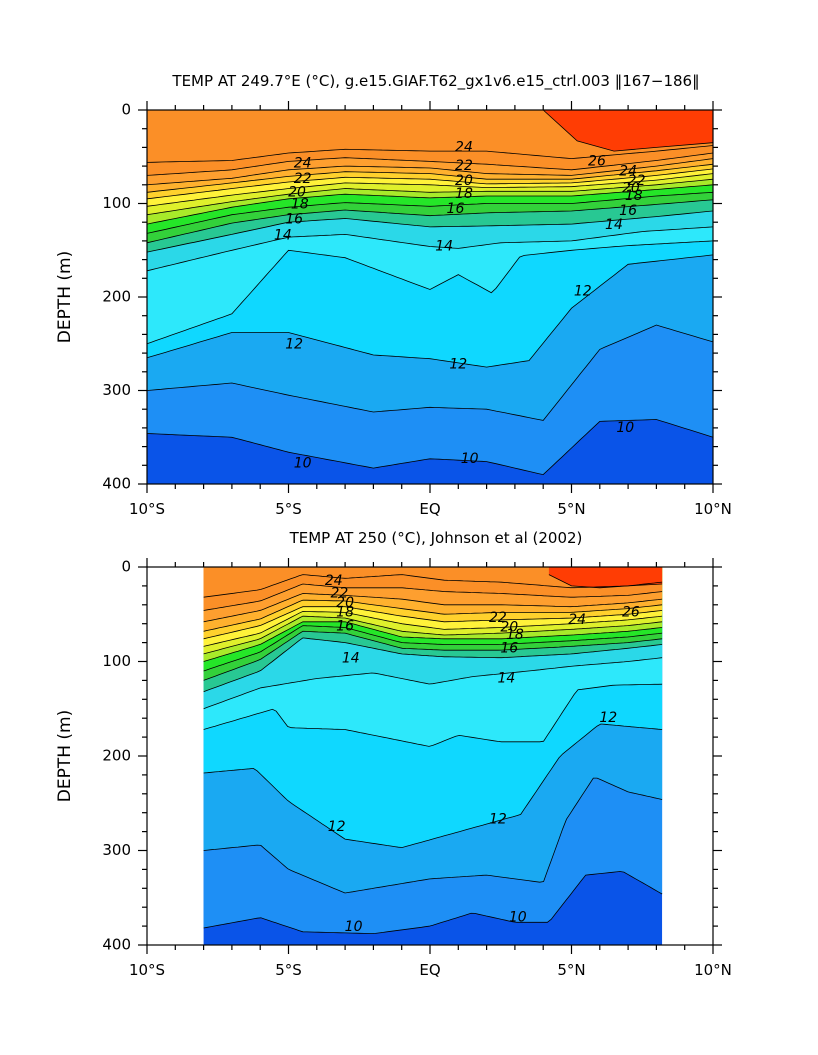 The image size is (818, 1055). I want to click on top-panel-y-axis-label: DEPTH (m), so click(65, 297).